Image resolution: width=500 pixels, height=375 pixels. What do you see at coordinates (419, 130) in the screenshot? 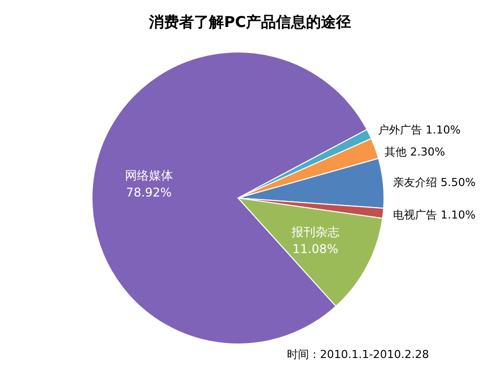
I see `slice-label: 户外广告 1.10%` at bounding box center [419, 130].